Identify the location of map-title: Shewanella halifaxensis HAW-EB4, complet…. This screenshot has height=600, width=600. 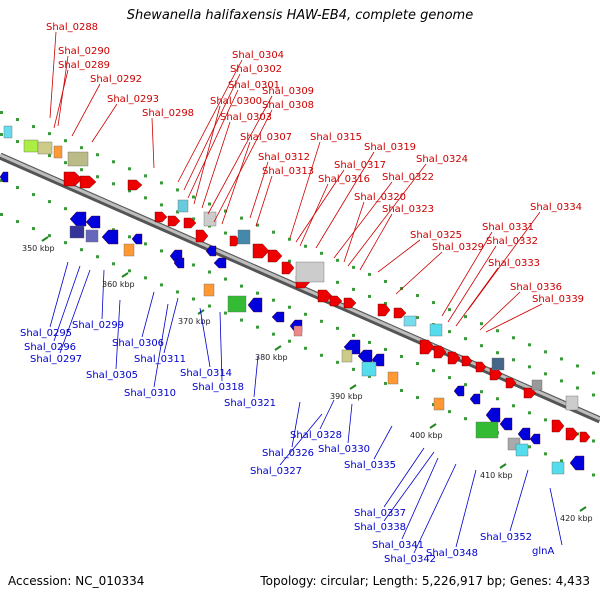
(300, 15).